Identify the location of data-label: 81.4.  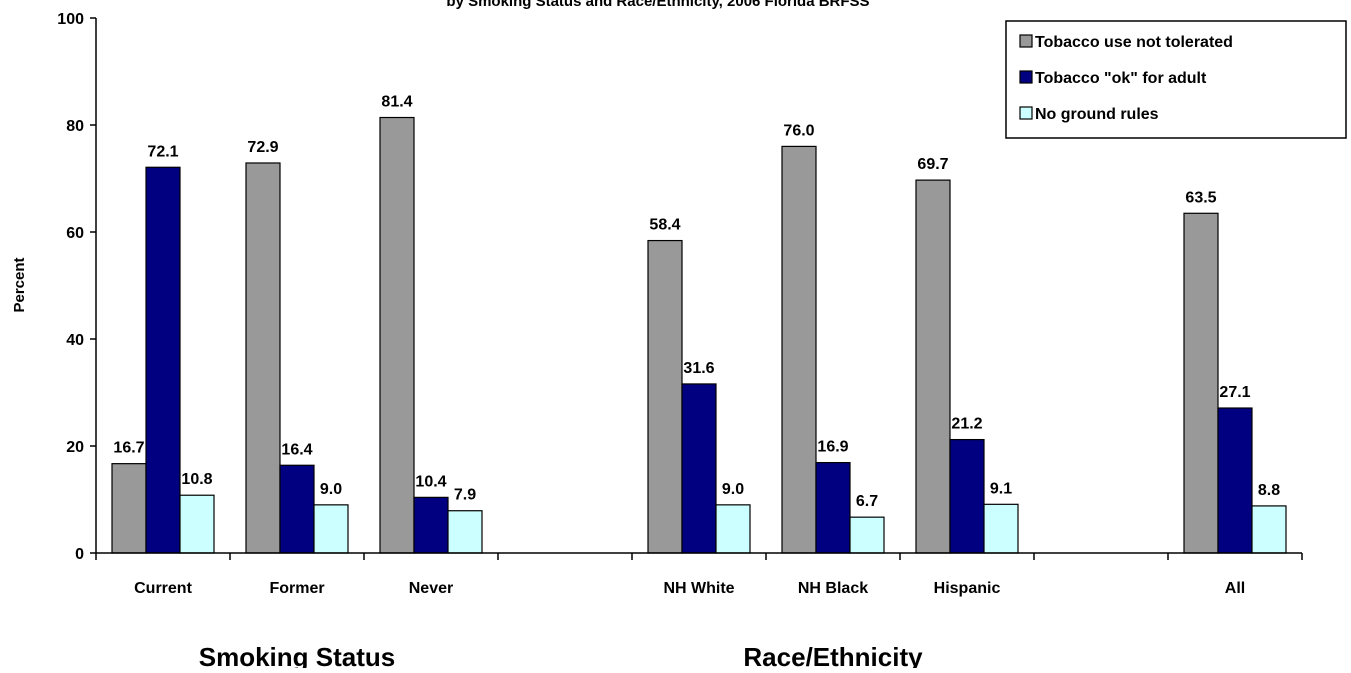
(396, 102).